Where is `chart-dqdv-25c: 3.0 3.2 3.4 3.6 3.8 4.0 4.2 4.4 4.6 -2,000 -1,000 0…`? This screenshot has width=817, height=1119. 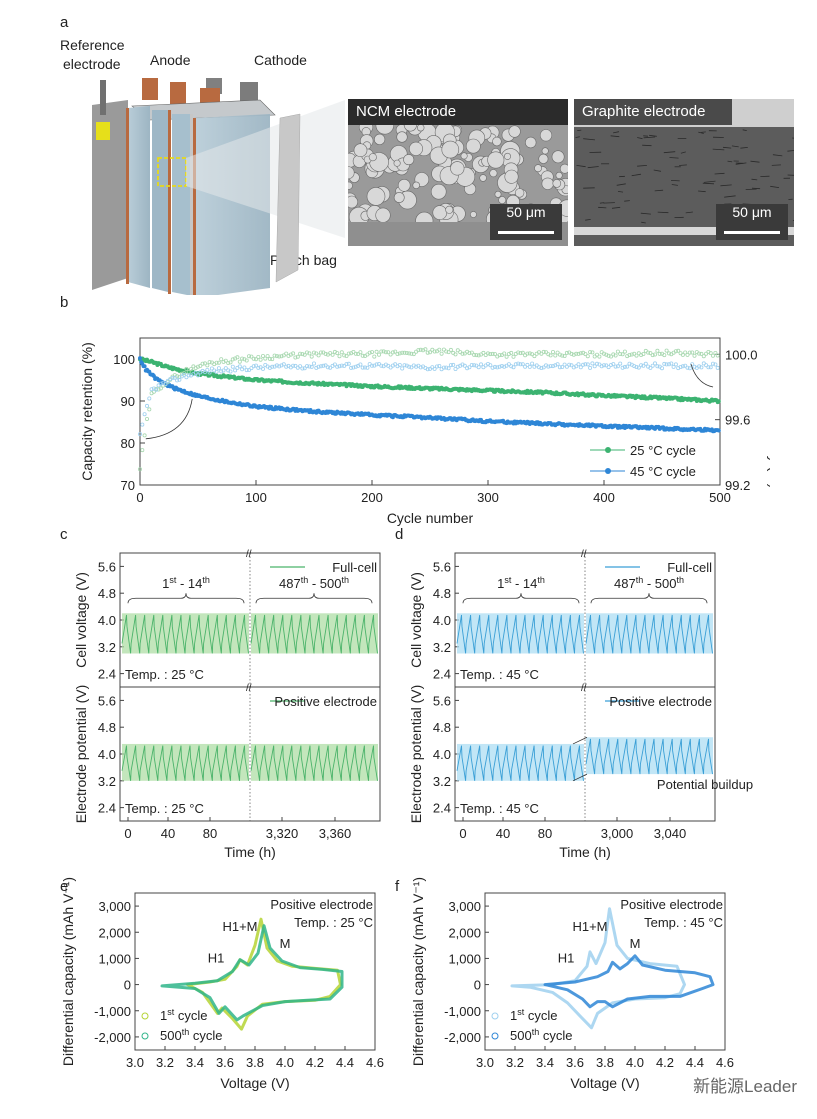
chart-dqdv-25c: 3.0 3.2 3.4 3.6 3.8 4.0 4.2 4.4 4.6 -2,000 -1,000 0… is located at coordinates (222, 984).